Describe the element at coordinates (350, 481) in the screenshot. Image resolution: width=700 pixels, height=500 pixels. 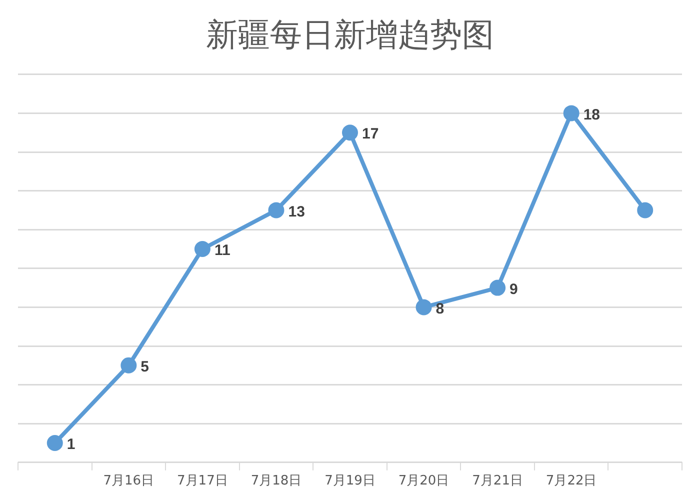
I see `x-tick-label: 7月19日` at that location.